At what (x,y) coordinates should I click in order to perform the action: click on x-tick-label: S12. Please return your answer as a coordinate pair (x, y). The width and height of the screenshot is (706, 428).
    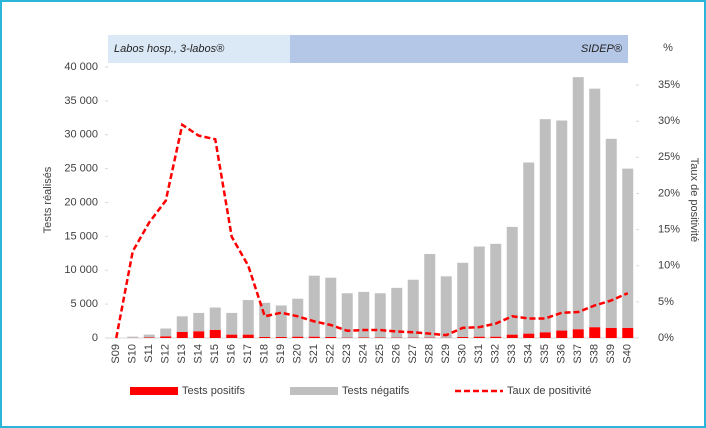
    Looking at the image, I should click on (166, 354).